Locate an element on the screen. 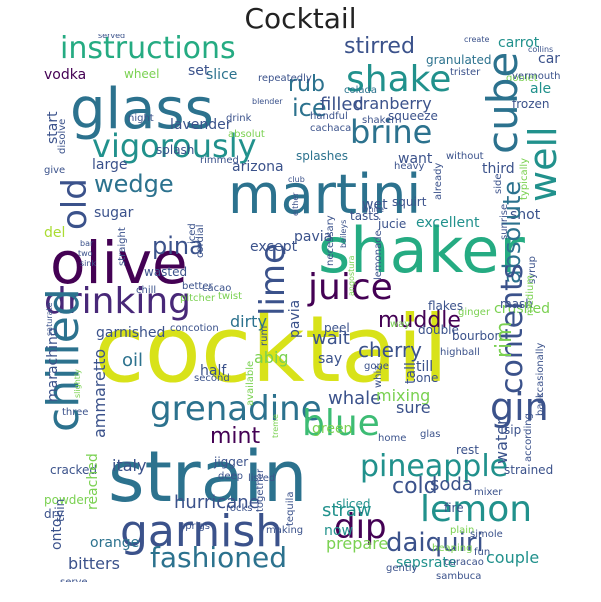 The width and height of the screenshot is (601, 602). word-marachino: marachino is located at coordinates (53, 364).